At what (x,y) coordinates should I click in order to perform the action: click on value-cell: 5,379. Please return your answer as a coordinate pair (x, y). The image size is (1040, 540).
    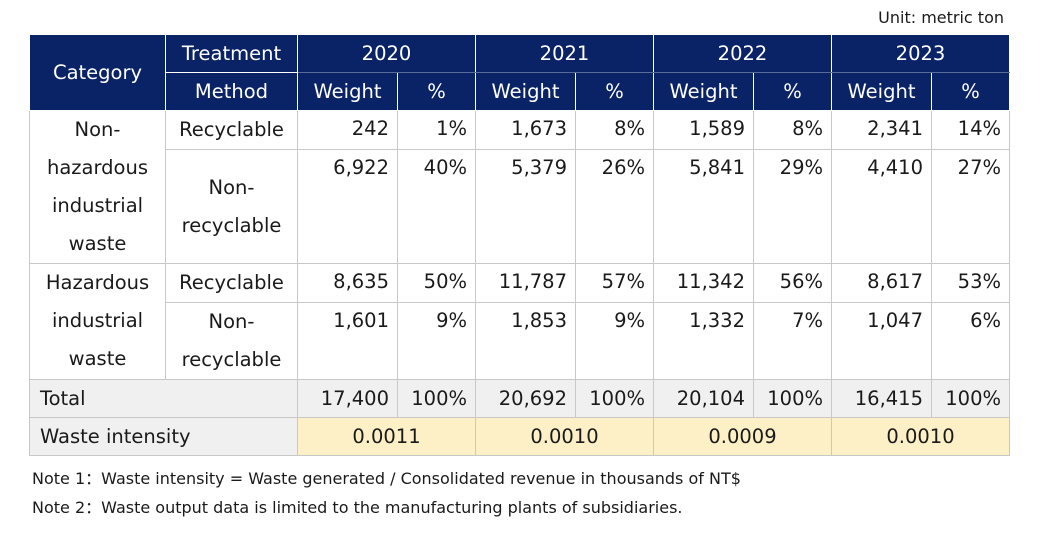
    Looking at the image, I should click on (525, 206).